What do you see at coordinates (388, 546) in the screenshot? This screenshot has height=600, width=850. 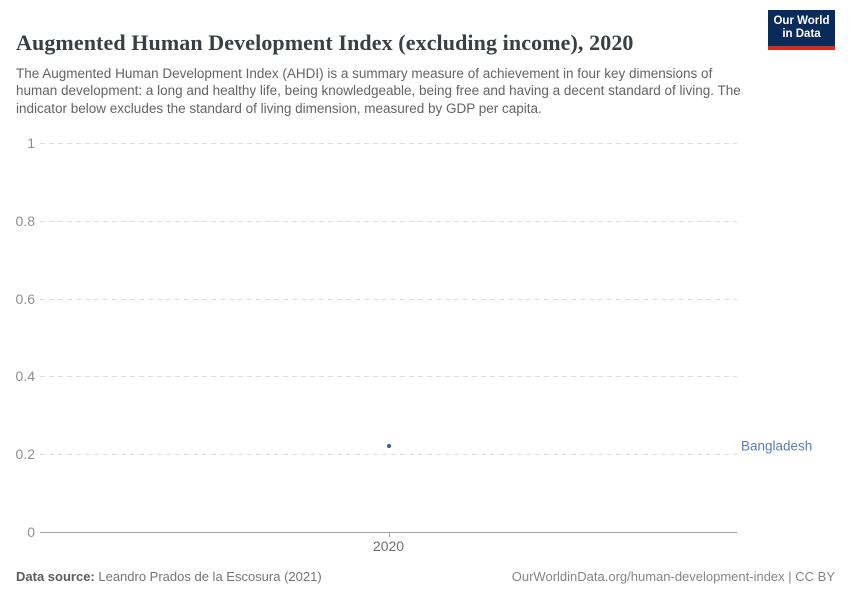 I see `x-axis-tick-label: 2020` at bounding box center [388, 546].